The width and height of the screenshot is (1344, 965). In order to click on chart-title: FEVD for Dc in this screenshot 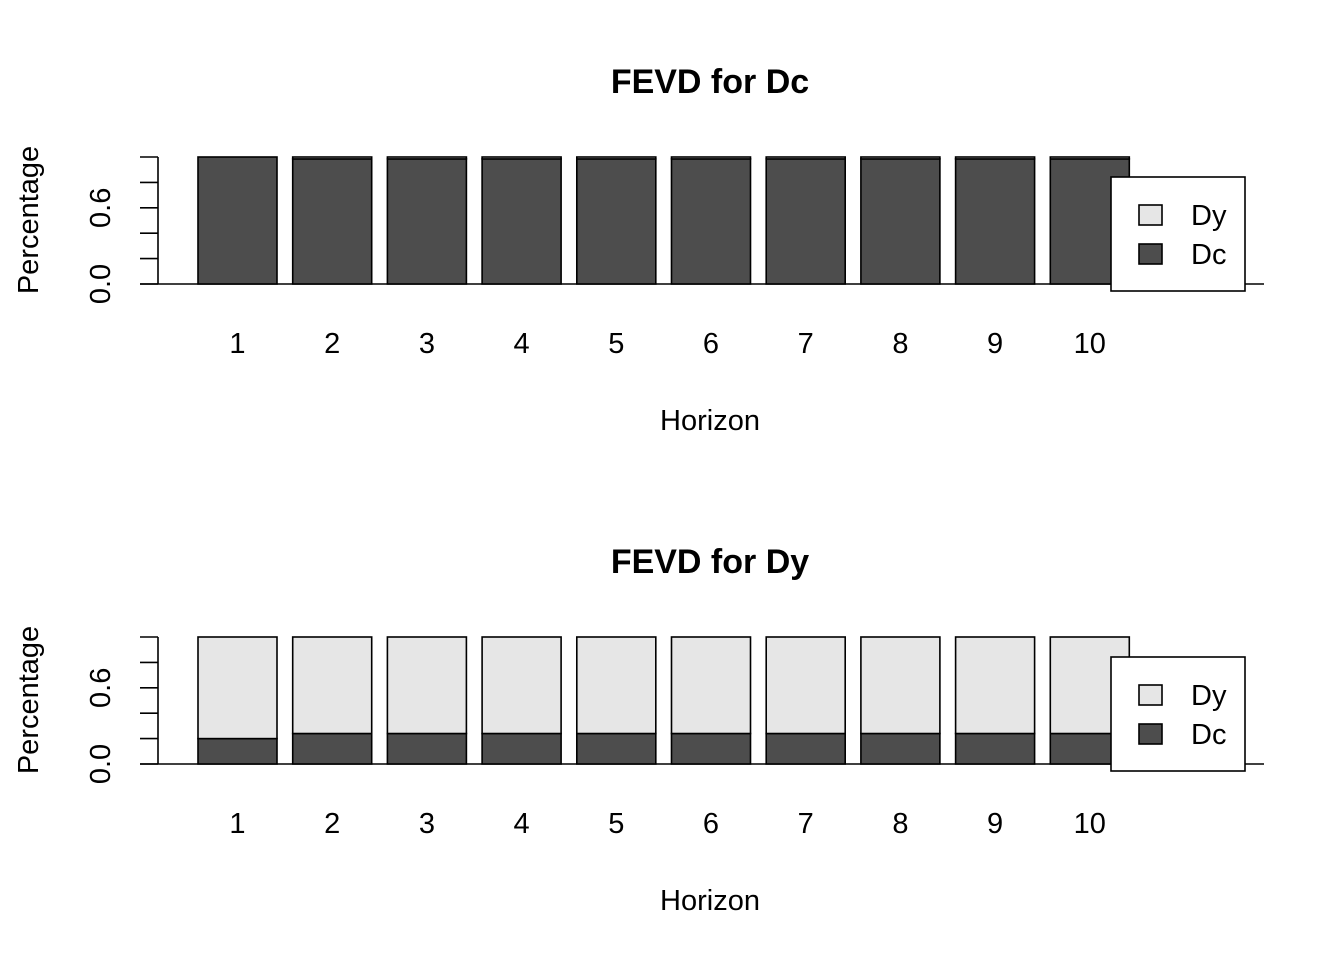, I will do `click(710, 82)`.